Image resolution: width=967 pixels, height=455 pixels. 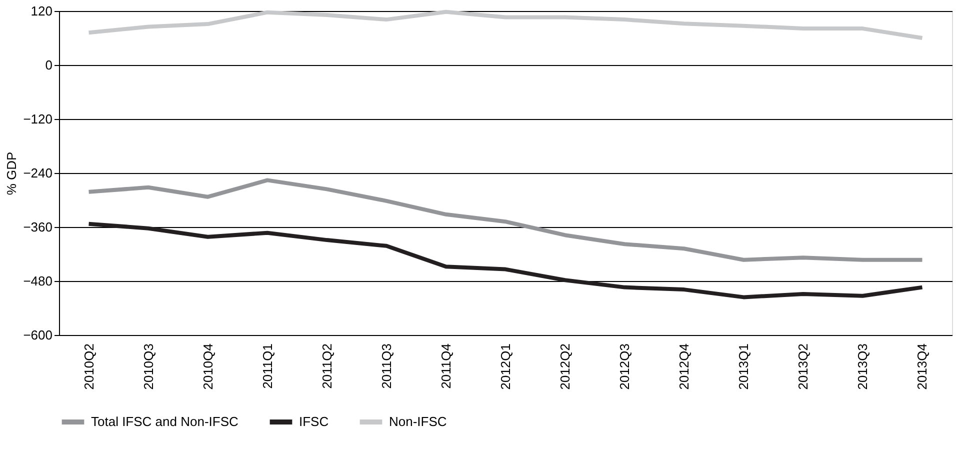 I want to click on x-tick-label: 2013Q4, so click(x=922, y=367).